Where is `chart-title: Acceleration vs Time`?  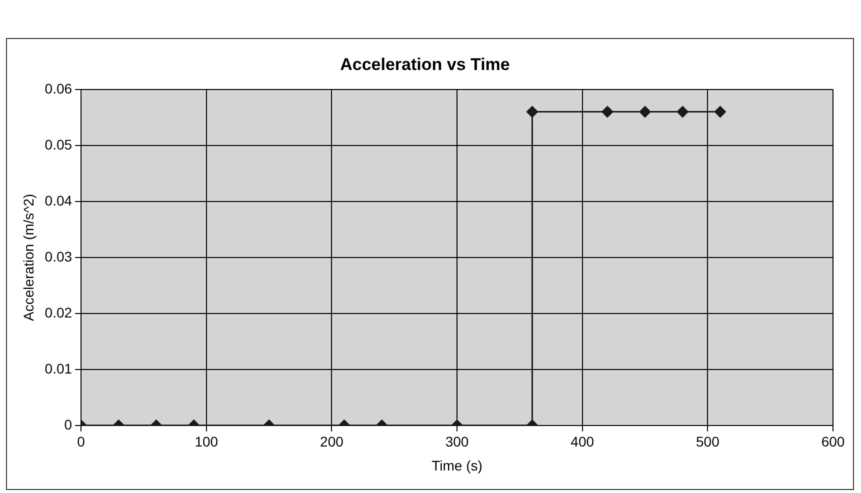 chart-title: Acceleration vs Time is located at coordinates (425, 64).